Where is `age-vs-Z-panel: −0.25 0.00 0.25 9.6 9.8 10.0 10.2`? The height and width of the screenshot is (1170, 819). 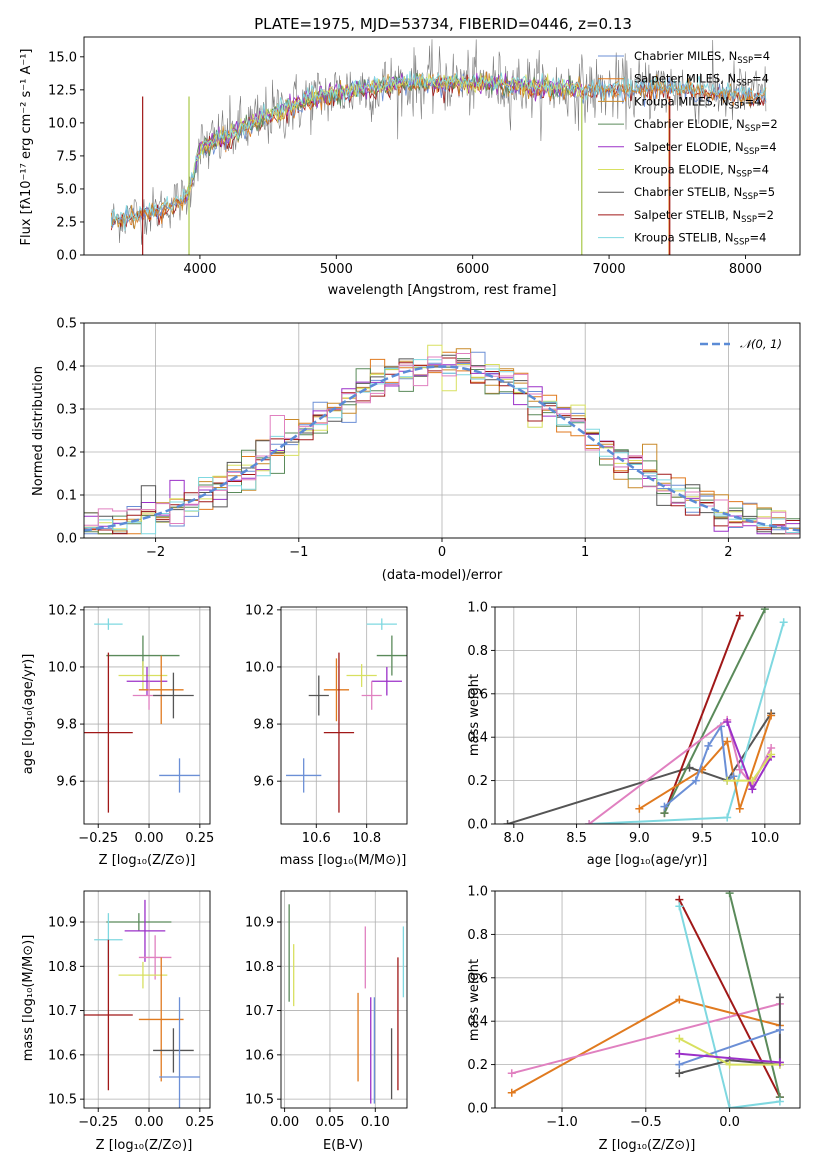
age-vs-Z-panel: −0.25 0.00 0.25 9.6 9.8 10.0 10.2 is located at coordinates (131, 724).